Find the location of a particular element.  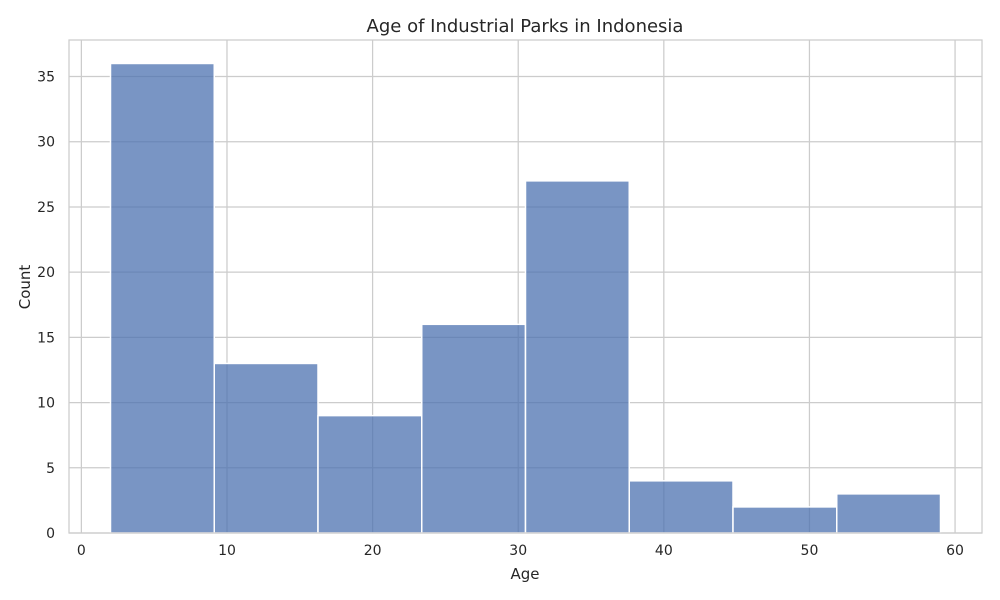

x-tick-label: 50 is located at coordinates (810, 551).